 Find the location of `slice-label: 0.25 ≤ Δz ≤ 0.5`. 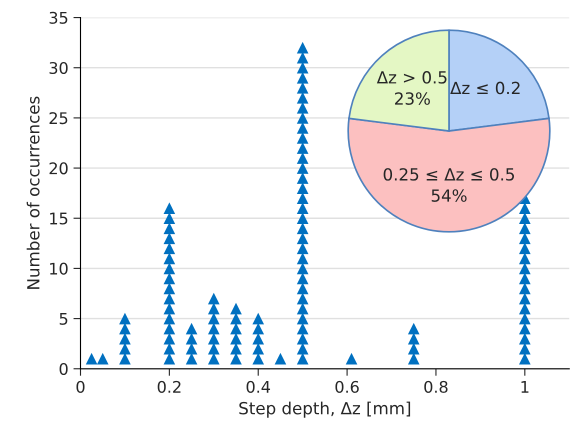

slice-label: 0.25 ≤ Δz ≤ 0.5 is located at coordinates (449, 174).